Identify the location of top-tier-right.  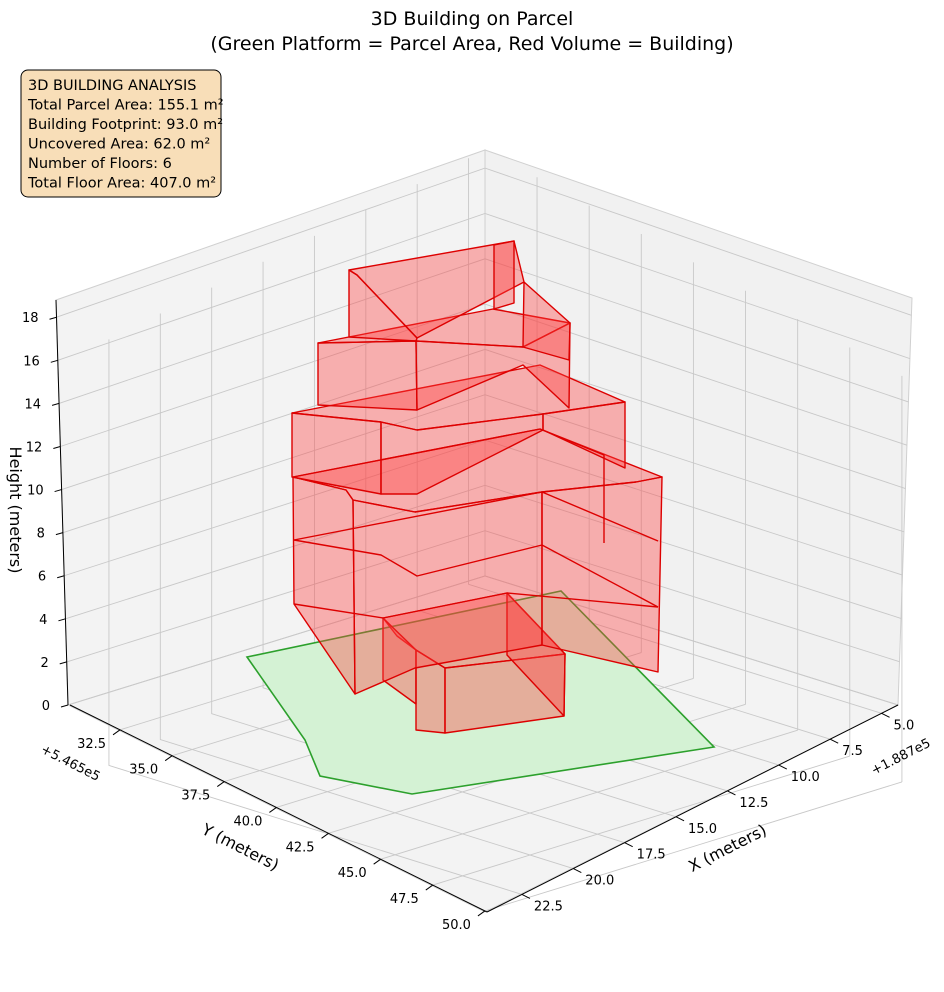
(546, 321).